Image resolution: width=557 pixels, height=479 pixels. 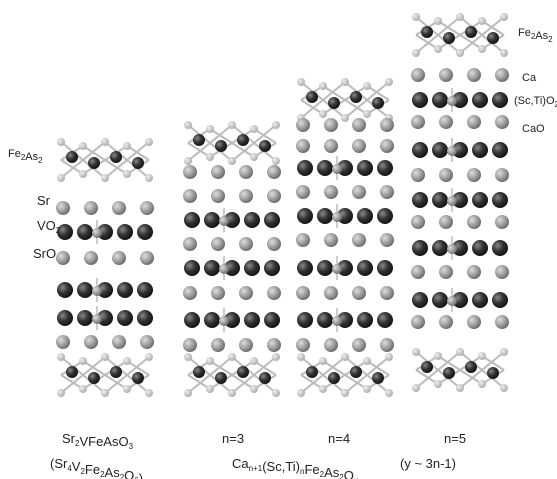 What do you see at coordinates (339, 438) in the screenshot?
I see `label: n=4` at bounding box center [339, 438].